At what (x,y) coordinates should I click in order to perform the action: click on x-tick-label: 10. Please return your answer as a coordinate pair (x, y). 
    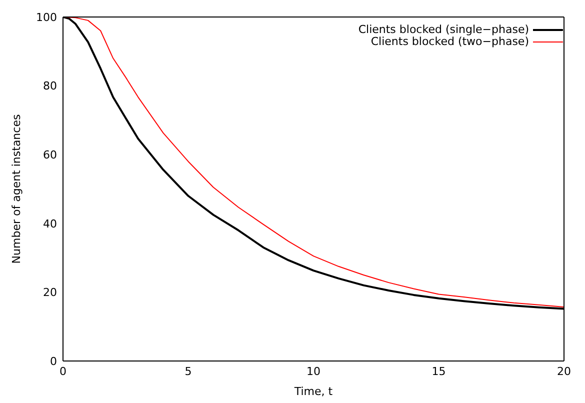
    Looking at the image, I should click on (313, 371).